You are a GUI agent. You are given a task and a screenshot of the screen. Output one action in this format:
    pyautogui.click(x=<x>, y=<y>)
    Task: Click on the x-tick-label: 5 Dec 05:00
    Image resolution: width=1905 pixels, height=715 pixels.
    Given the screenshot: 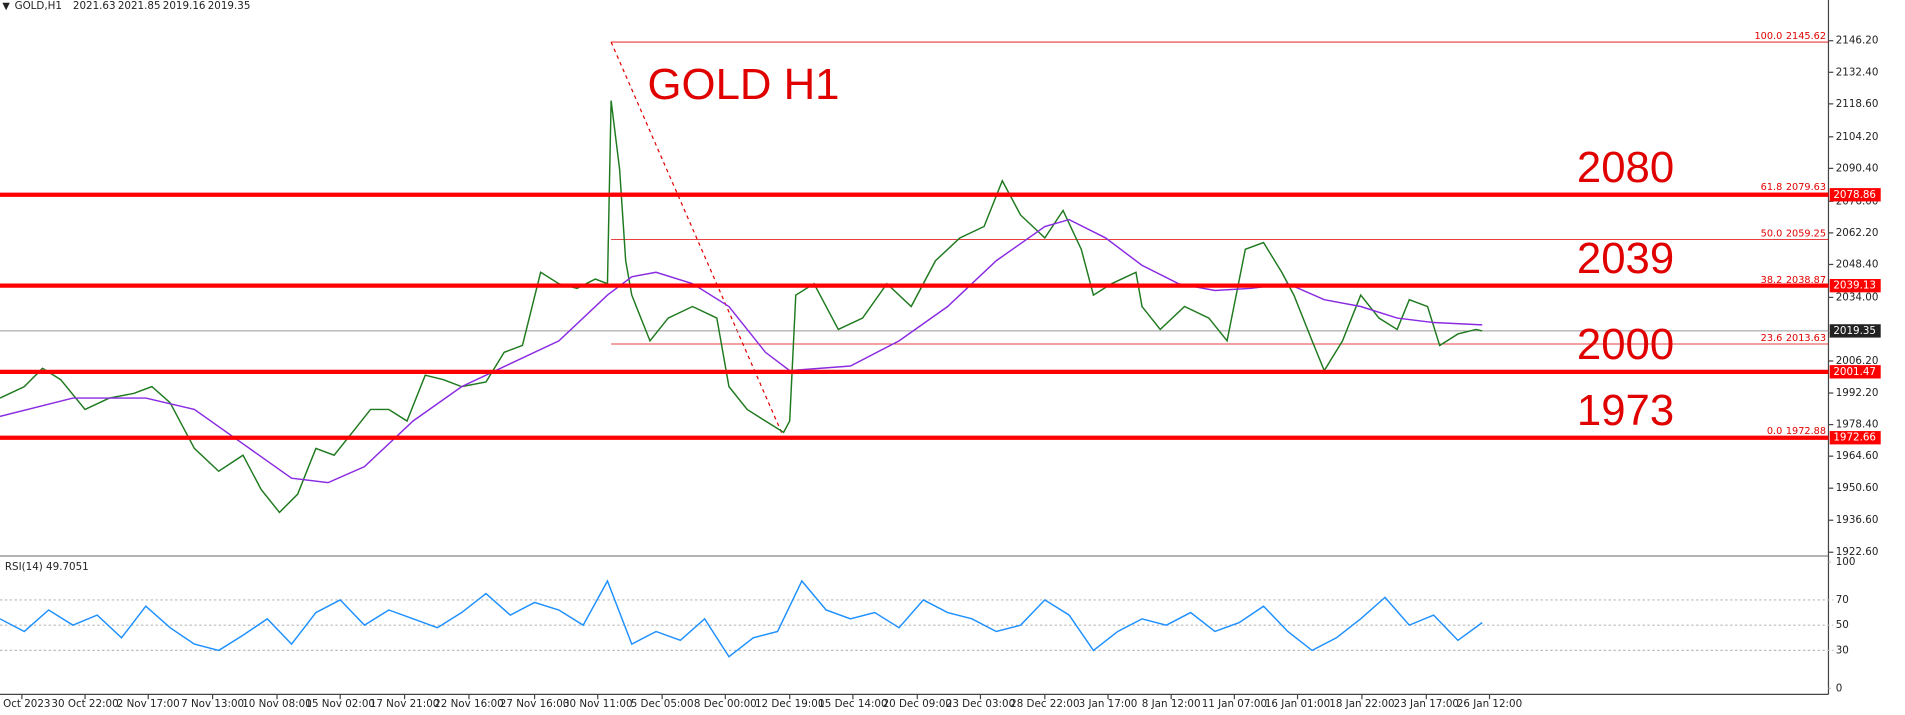 What is the action you would take?
    pyautogui.click(x=662, y=704)
    